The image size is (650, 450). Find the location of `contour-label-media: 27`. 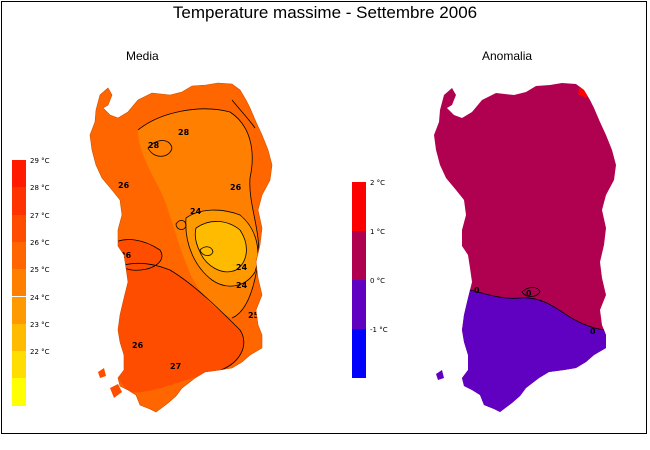

contour-label-media: 27 is located at coordinates (175, 366).